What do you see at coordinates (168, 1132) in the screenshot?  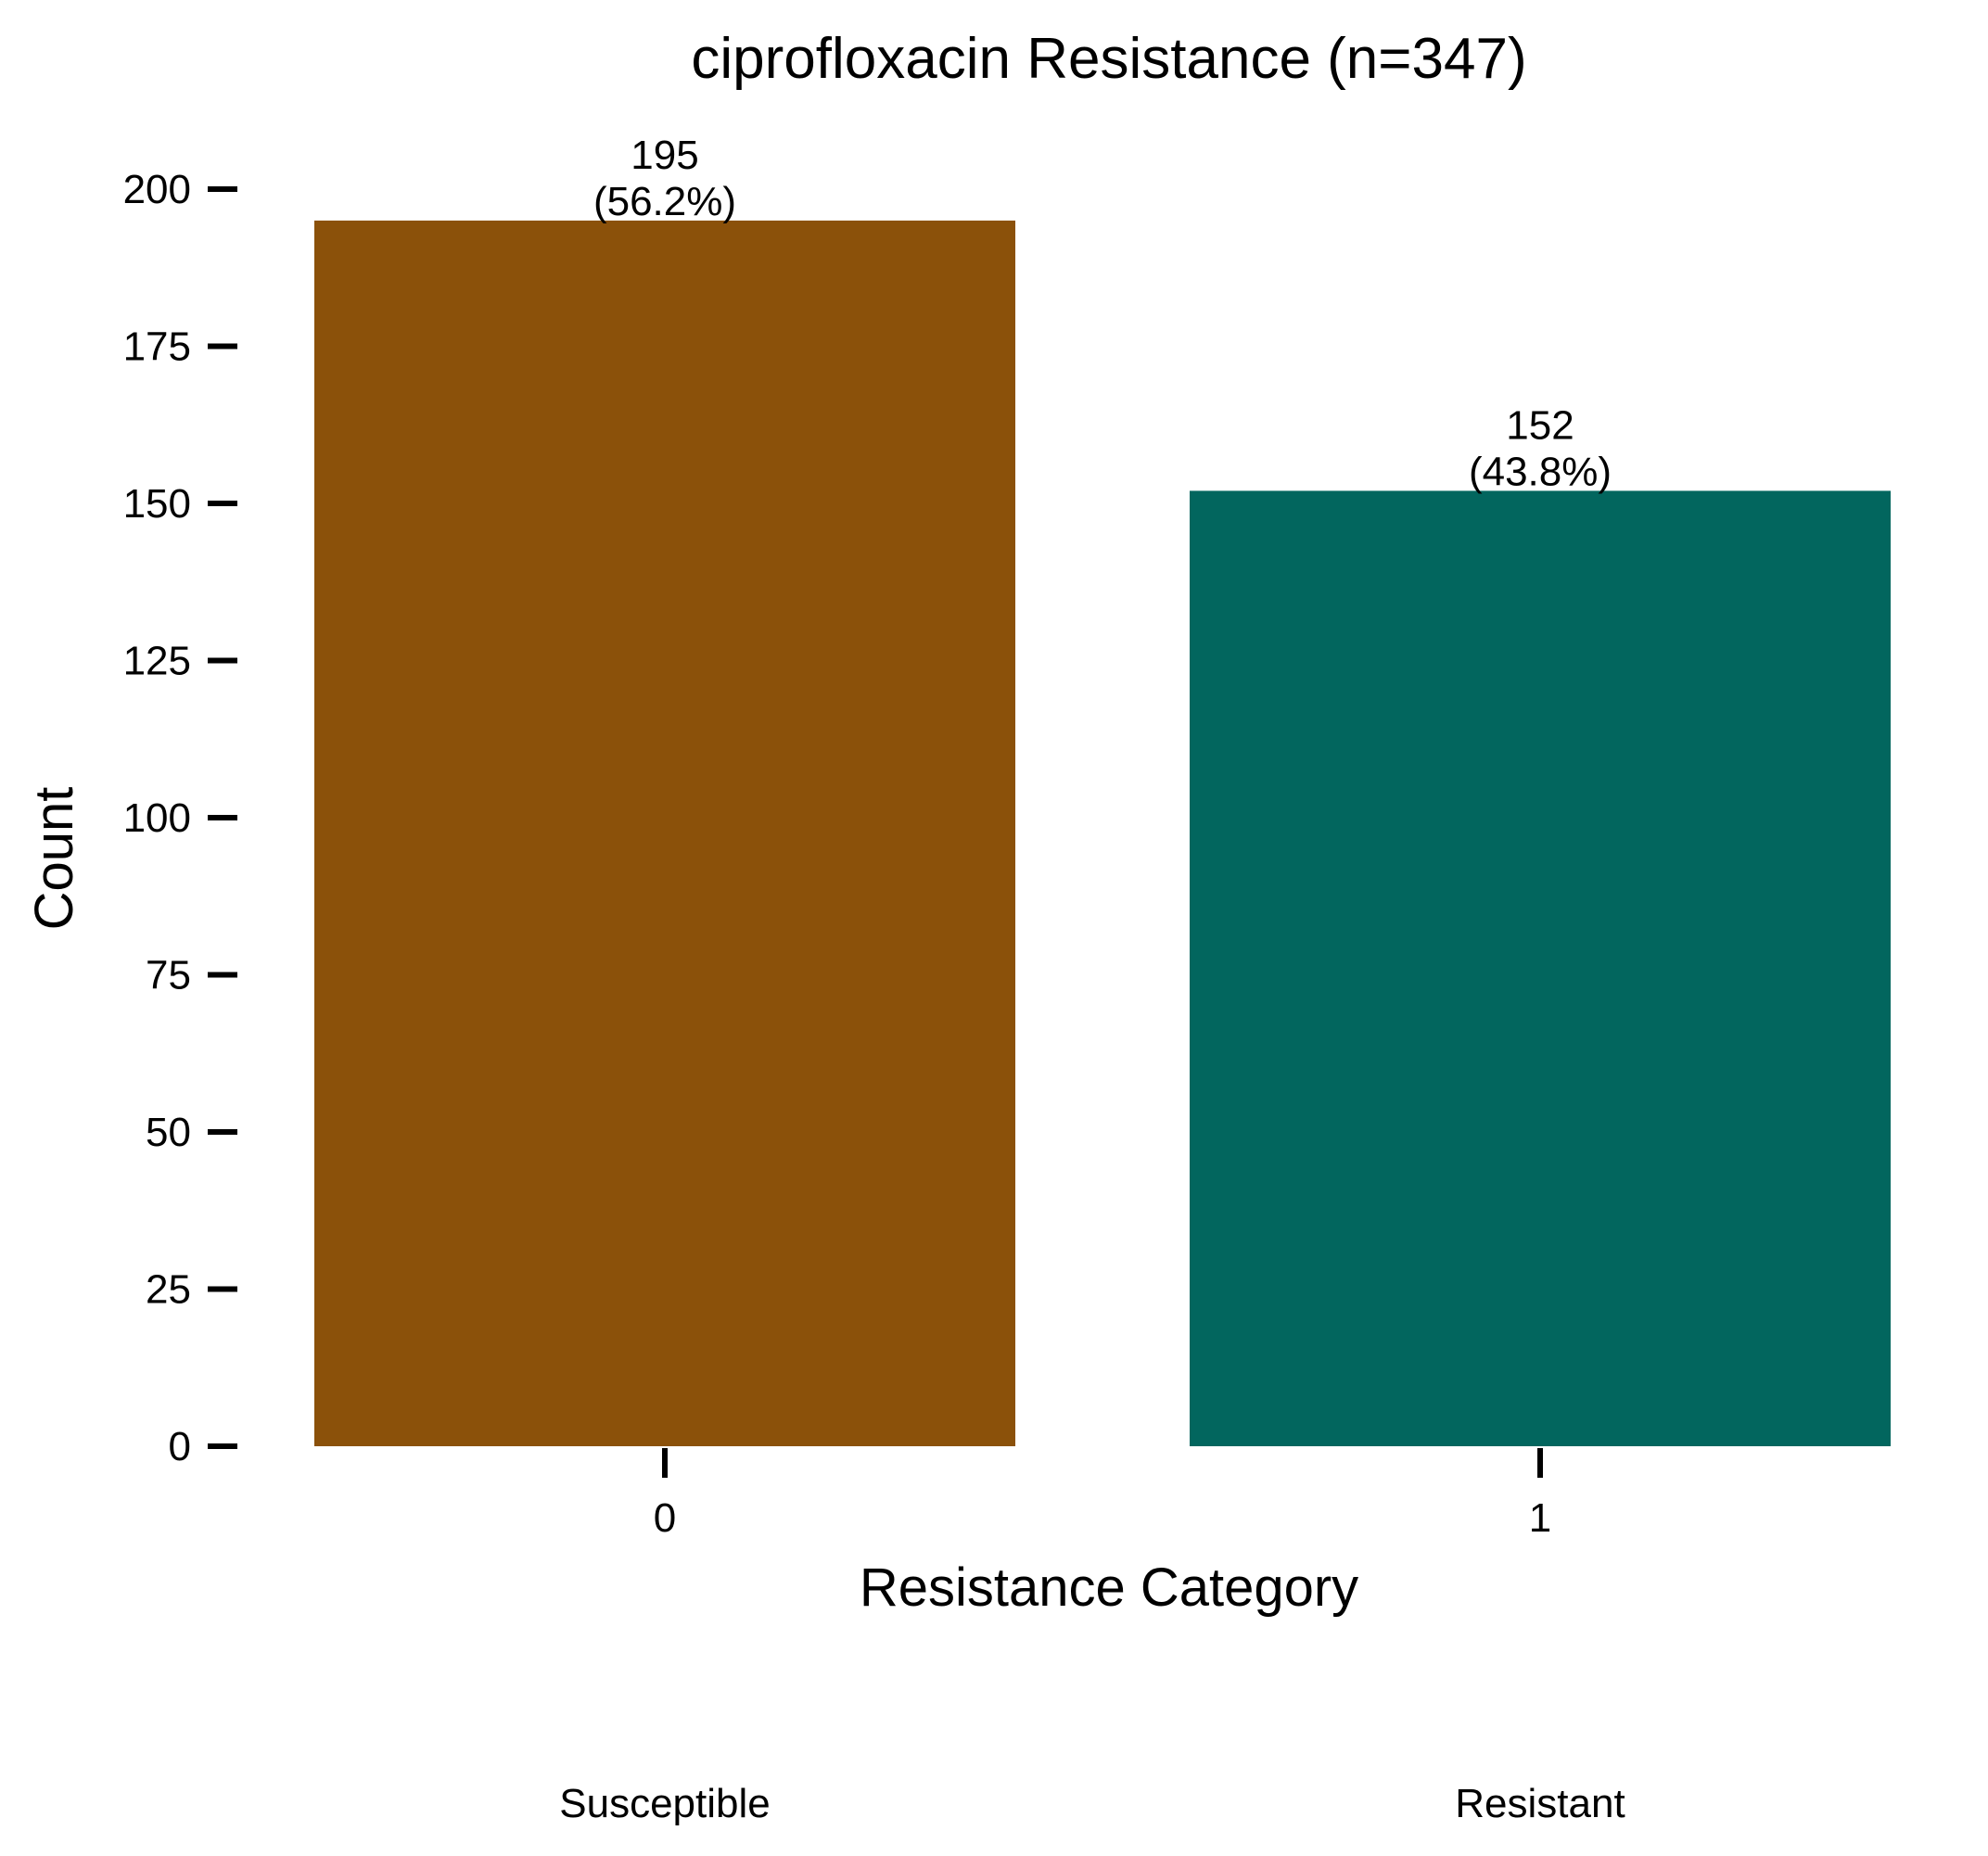 I see `y-tick-label: 50` at bounding box center [168, 1132].